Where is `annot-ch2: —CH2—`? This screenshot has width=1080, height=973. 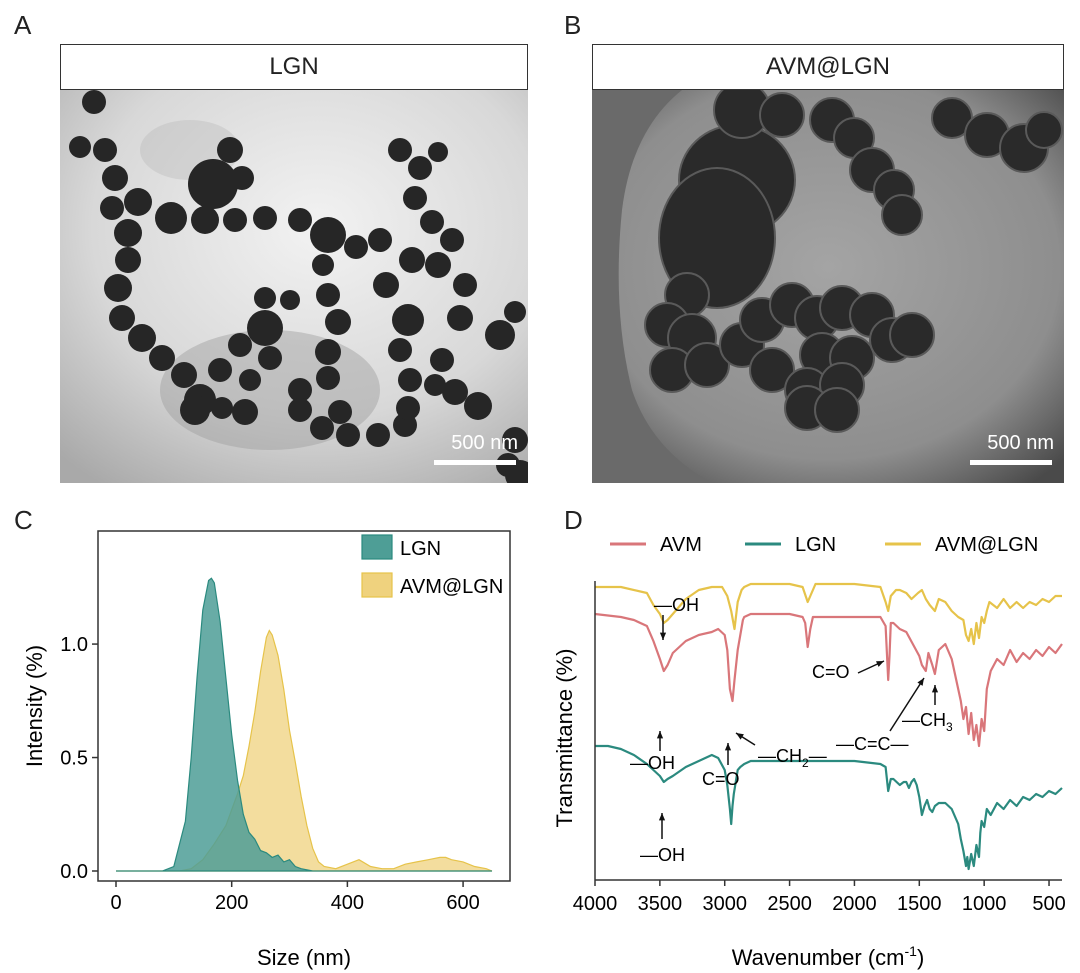 annot-ch2: —CH2— is located at coordinates (792, 758).